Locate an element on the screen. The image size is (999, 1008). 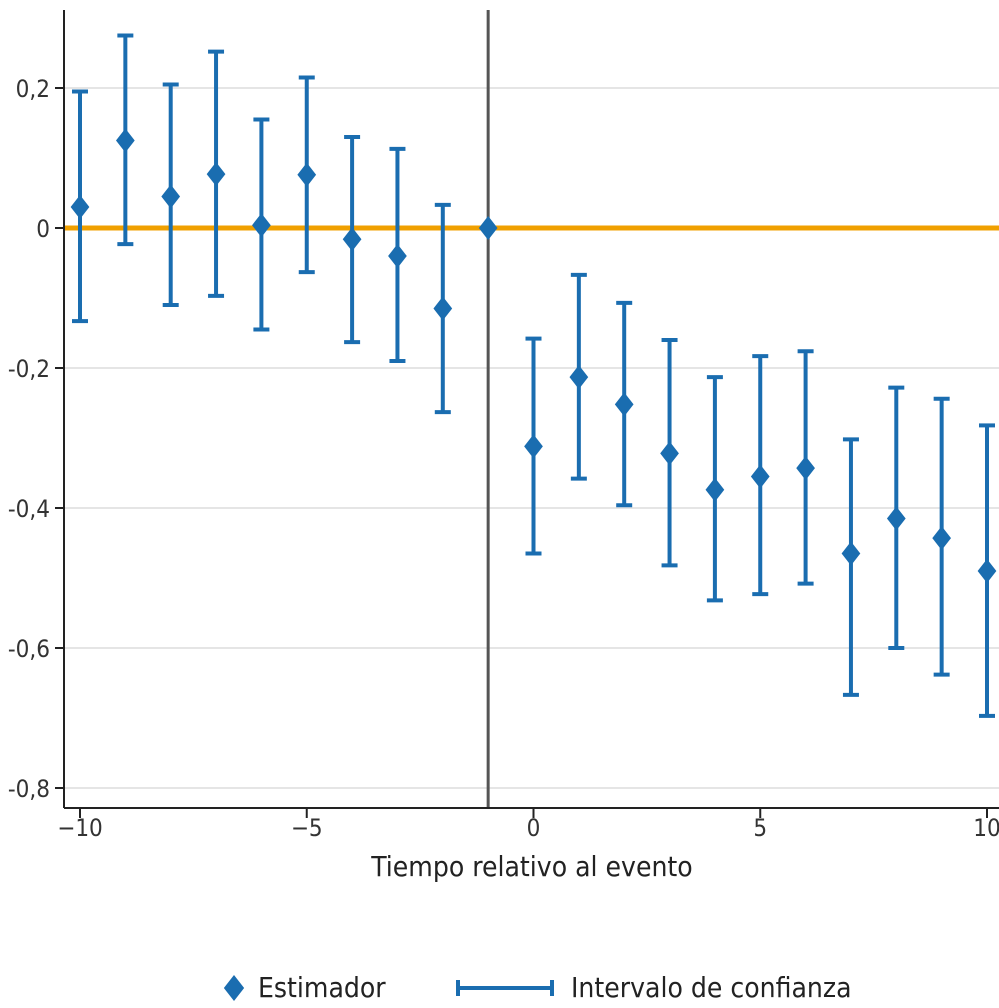
y-tick-label: 0 is located at coordinates (43, 229).